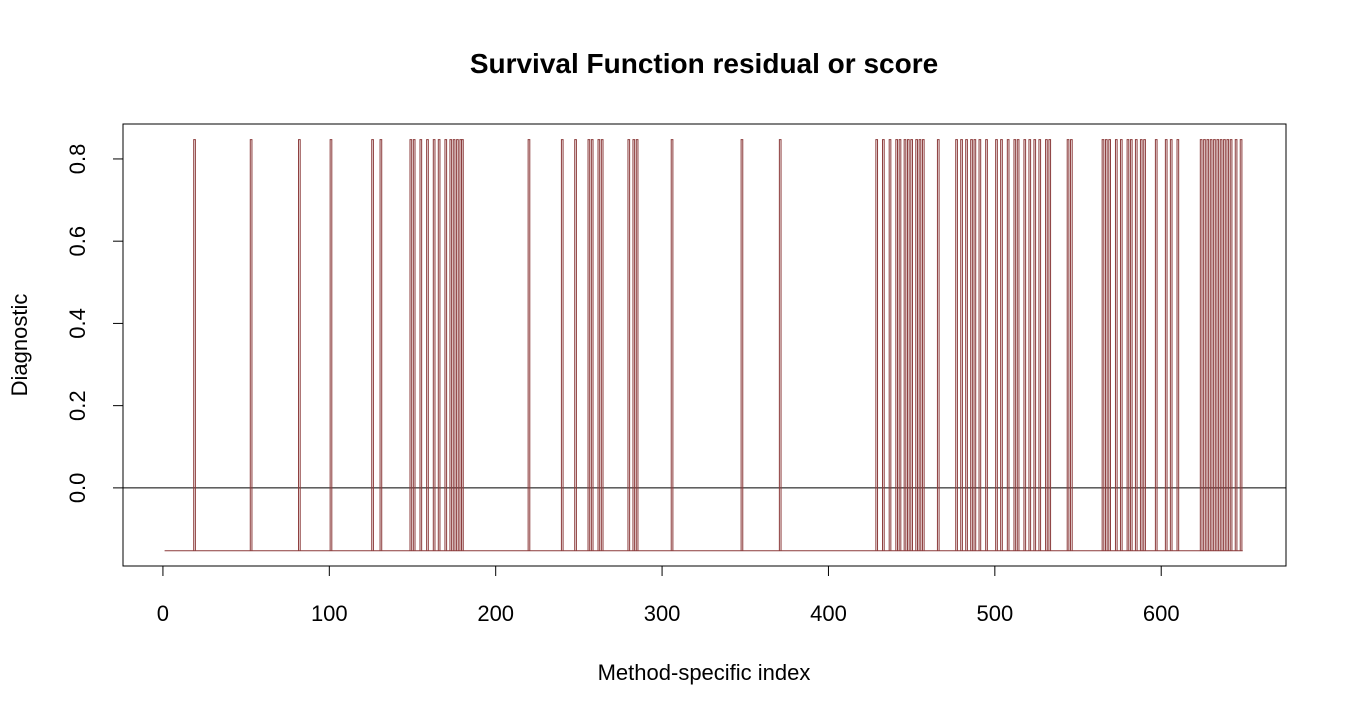 This screenshot has width=1350, height=720. I want to click on y-tick-label-4: 0.8, so click(77, 159).